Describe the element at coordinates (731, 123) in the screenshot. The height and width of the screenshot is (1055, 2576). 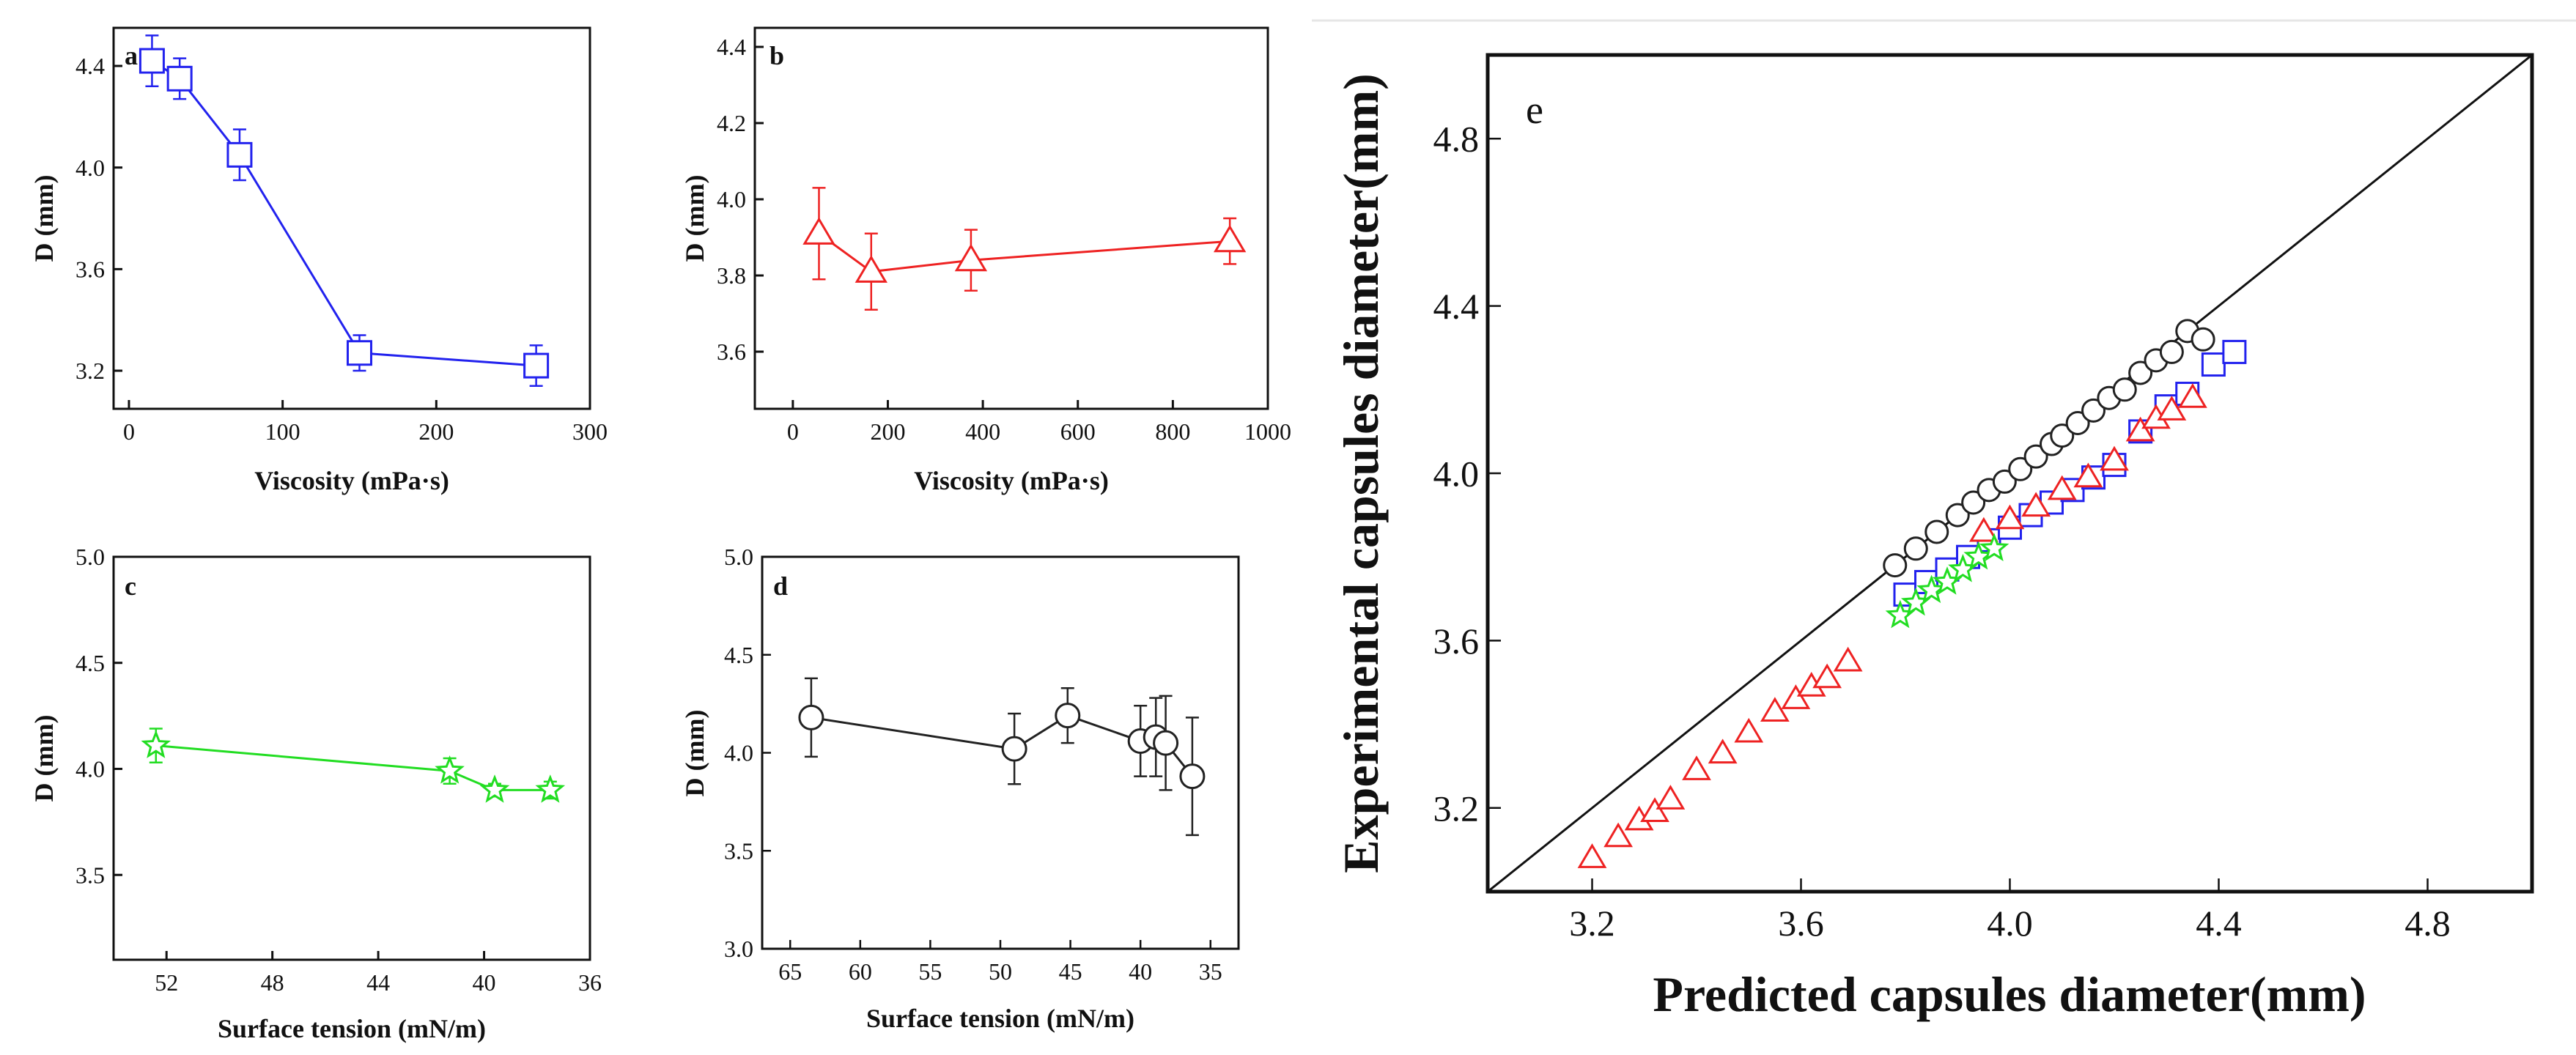
I see `y-tick-label: 4.2` at that location.